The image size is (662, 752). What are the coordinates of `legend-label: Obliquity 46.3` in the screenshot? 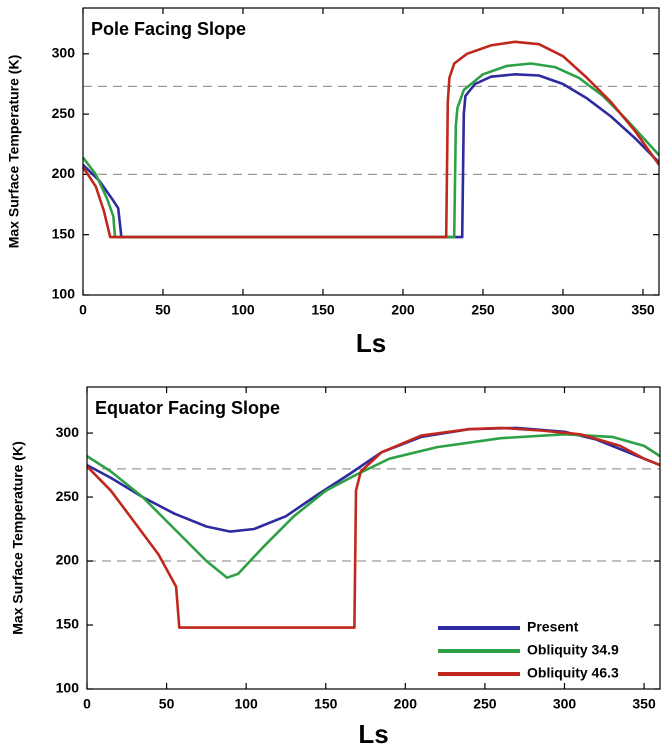 It's located at (573, 673).